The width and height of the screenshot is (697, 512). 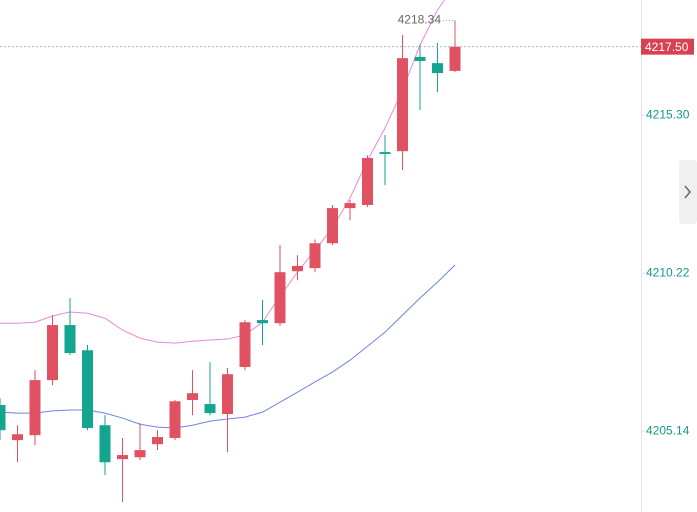 What do you see at coordinates (420, 20) in the screenshot?
I see `max-label: 4218.34` at bounding box center [420, 20].